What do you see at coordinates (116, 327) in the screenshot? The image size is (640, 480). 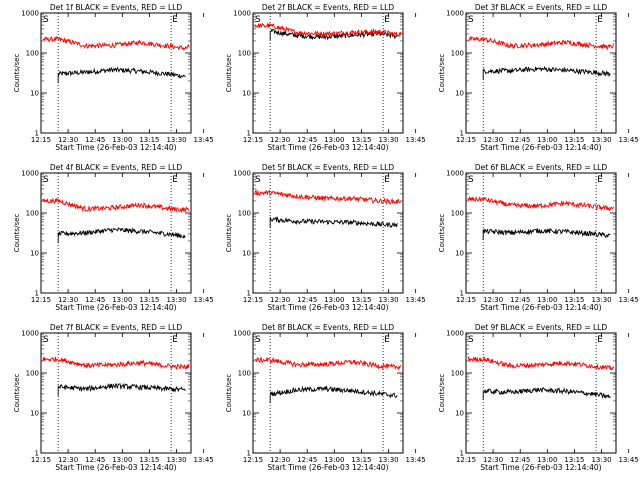 I see `panel-title: Det 7f BLACK = Events, RED = LLD` at bounding box center [116, 327].